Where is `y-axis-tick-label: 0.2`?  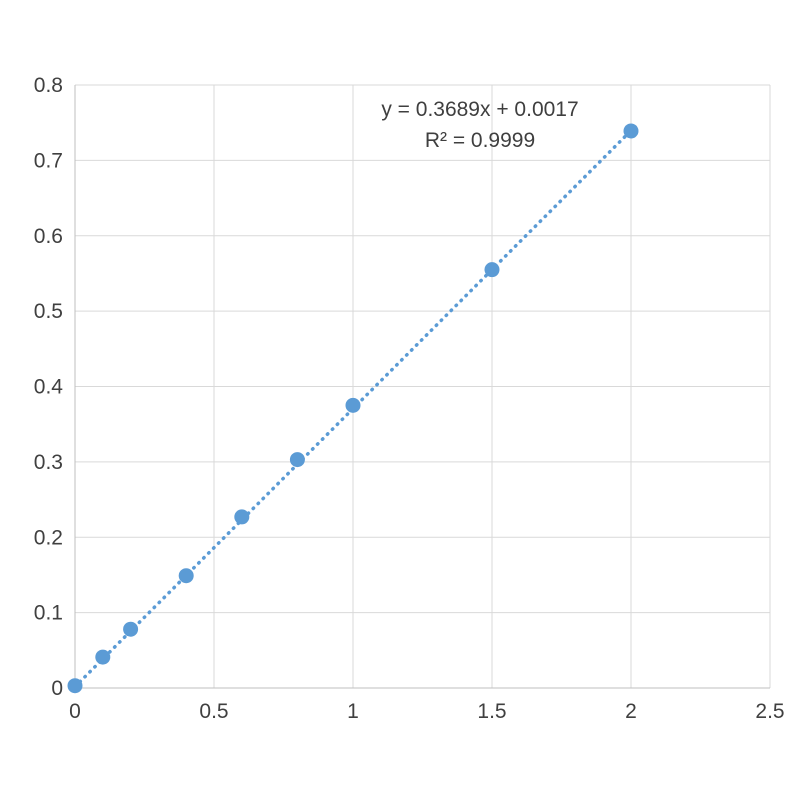 y-axis-tick-label: 0.2 is located at coordinates (48, 537).